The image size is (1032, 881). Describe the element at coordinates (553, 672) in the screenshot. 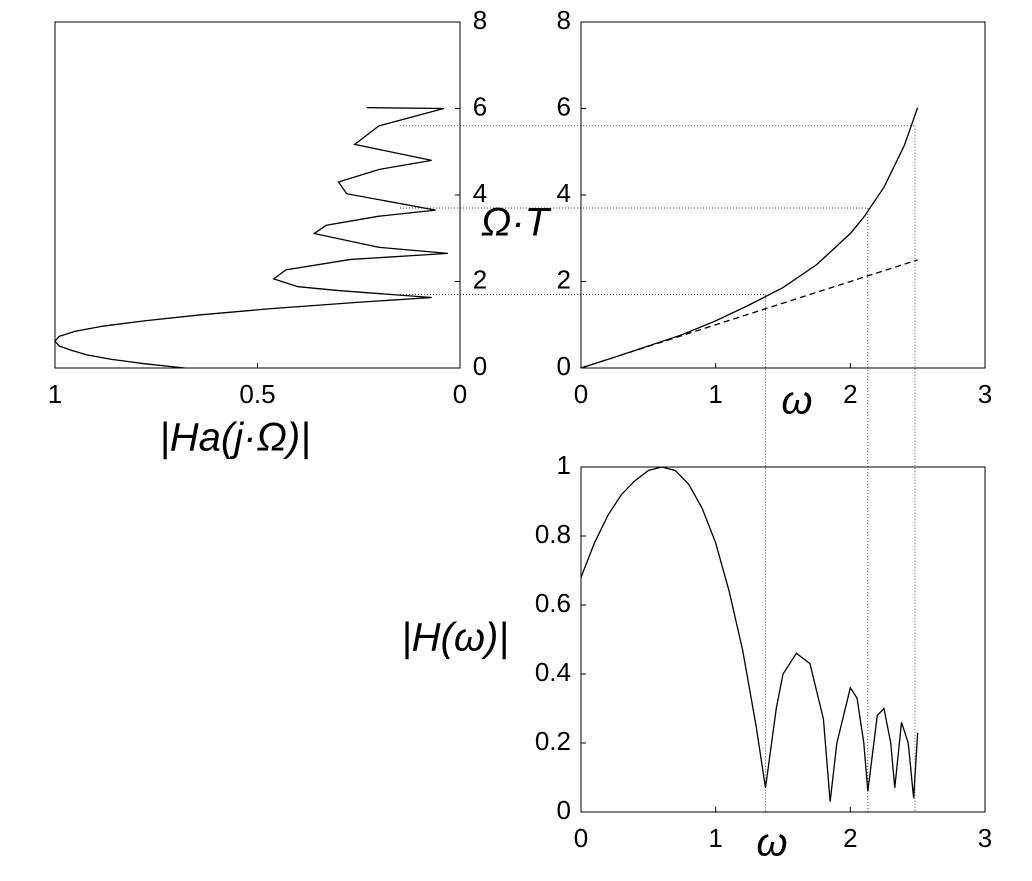

I see `y-tick-label: 0.4` at that location.